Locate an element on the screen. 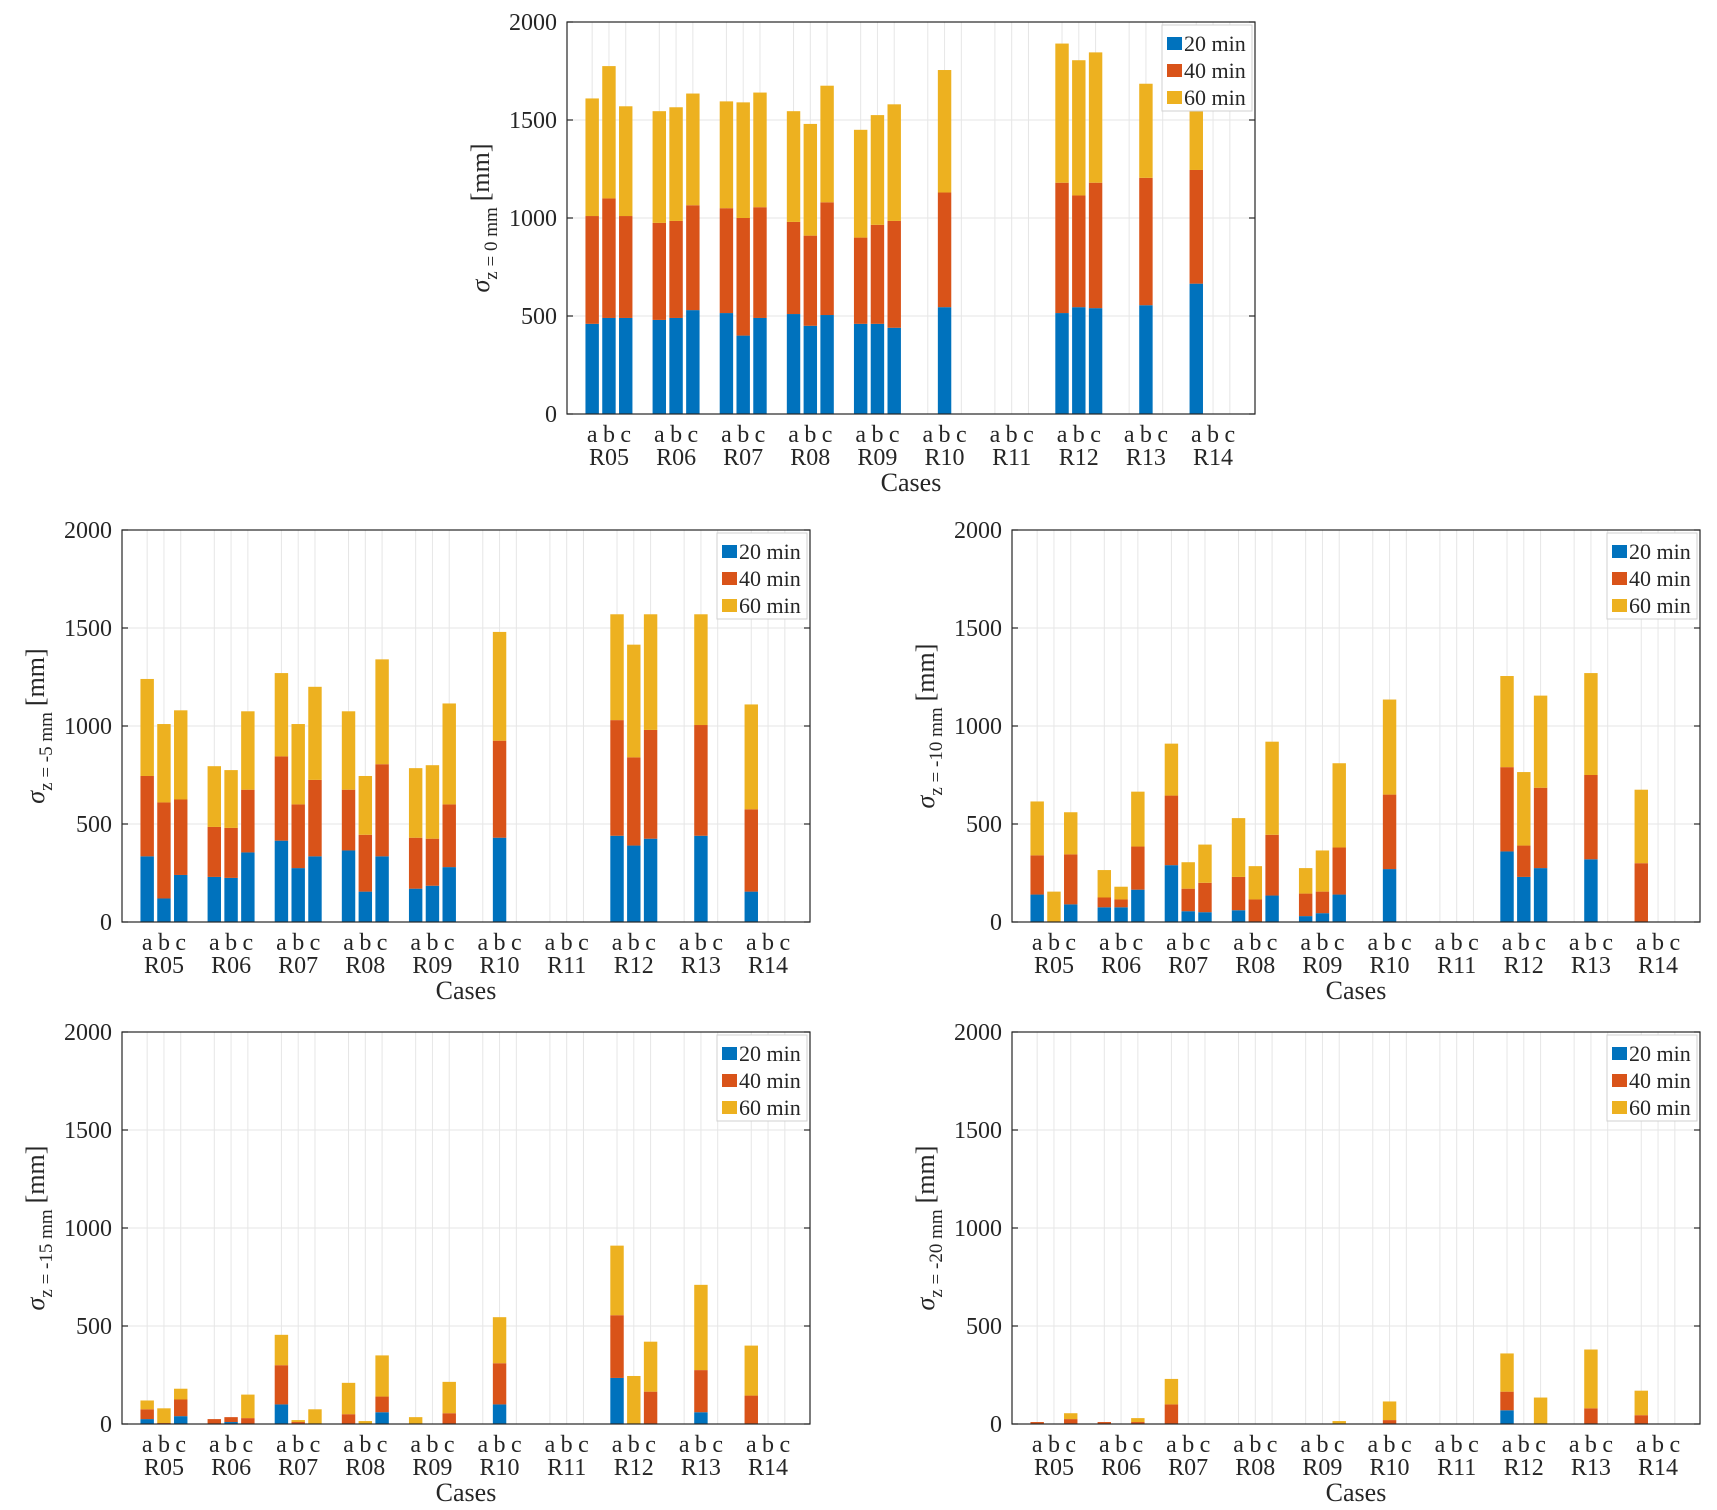 Image resolution: width=1717 pixels, height=1510 pixels. bar-z5-R09-b-20min is located at coordinates (432, 903).